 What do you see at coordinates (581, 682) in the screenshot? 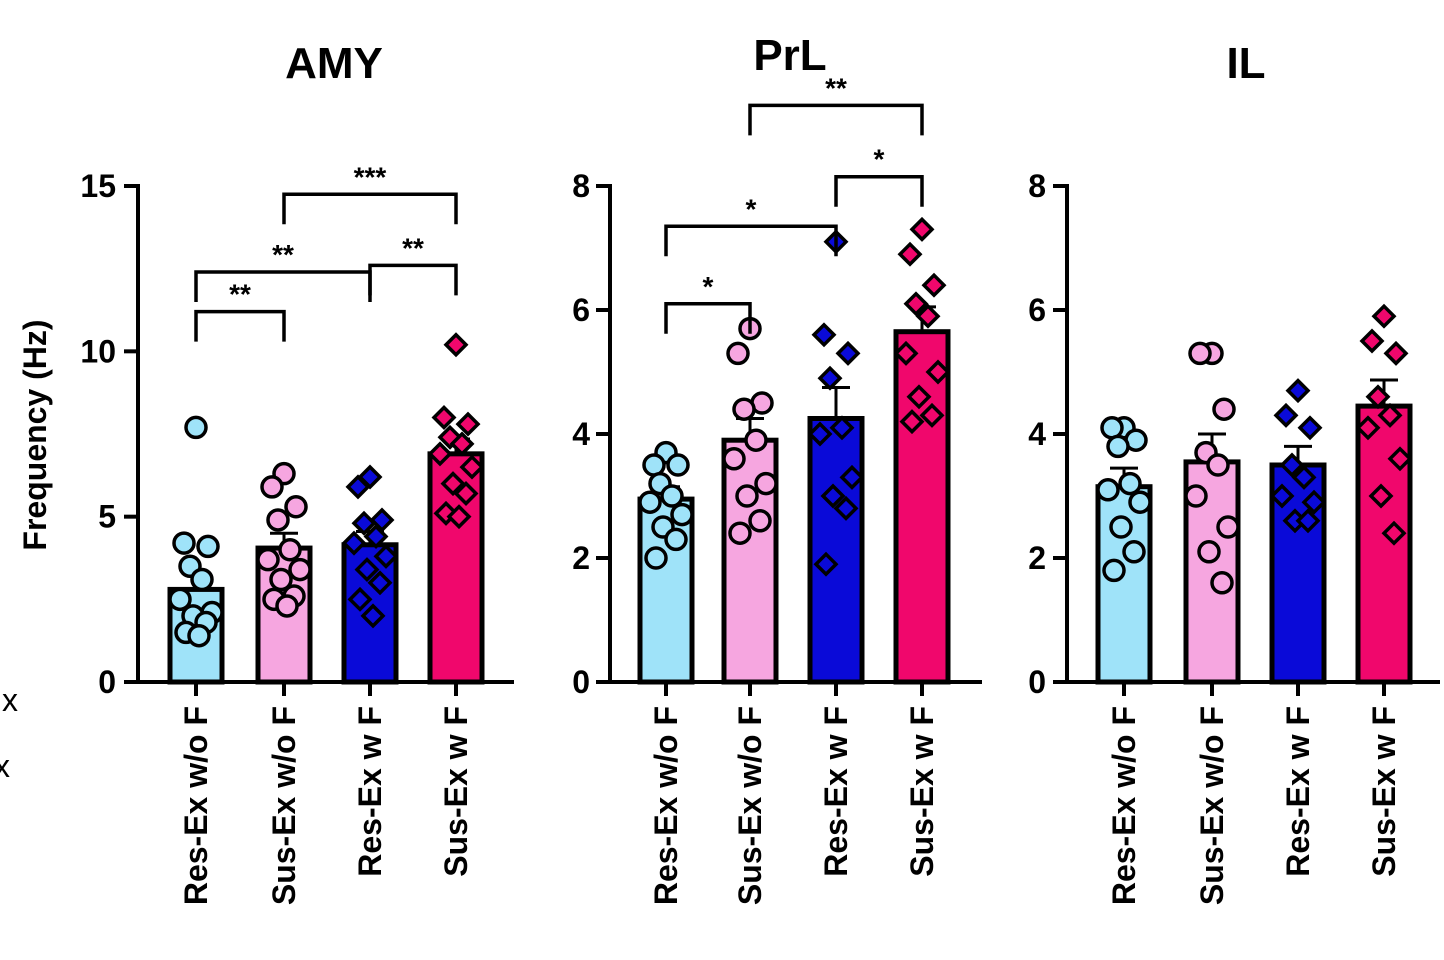
I see `y-tick-label: 0` at bounding box center [581, 682].